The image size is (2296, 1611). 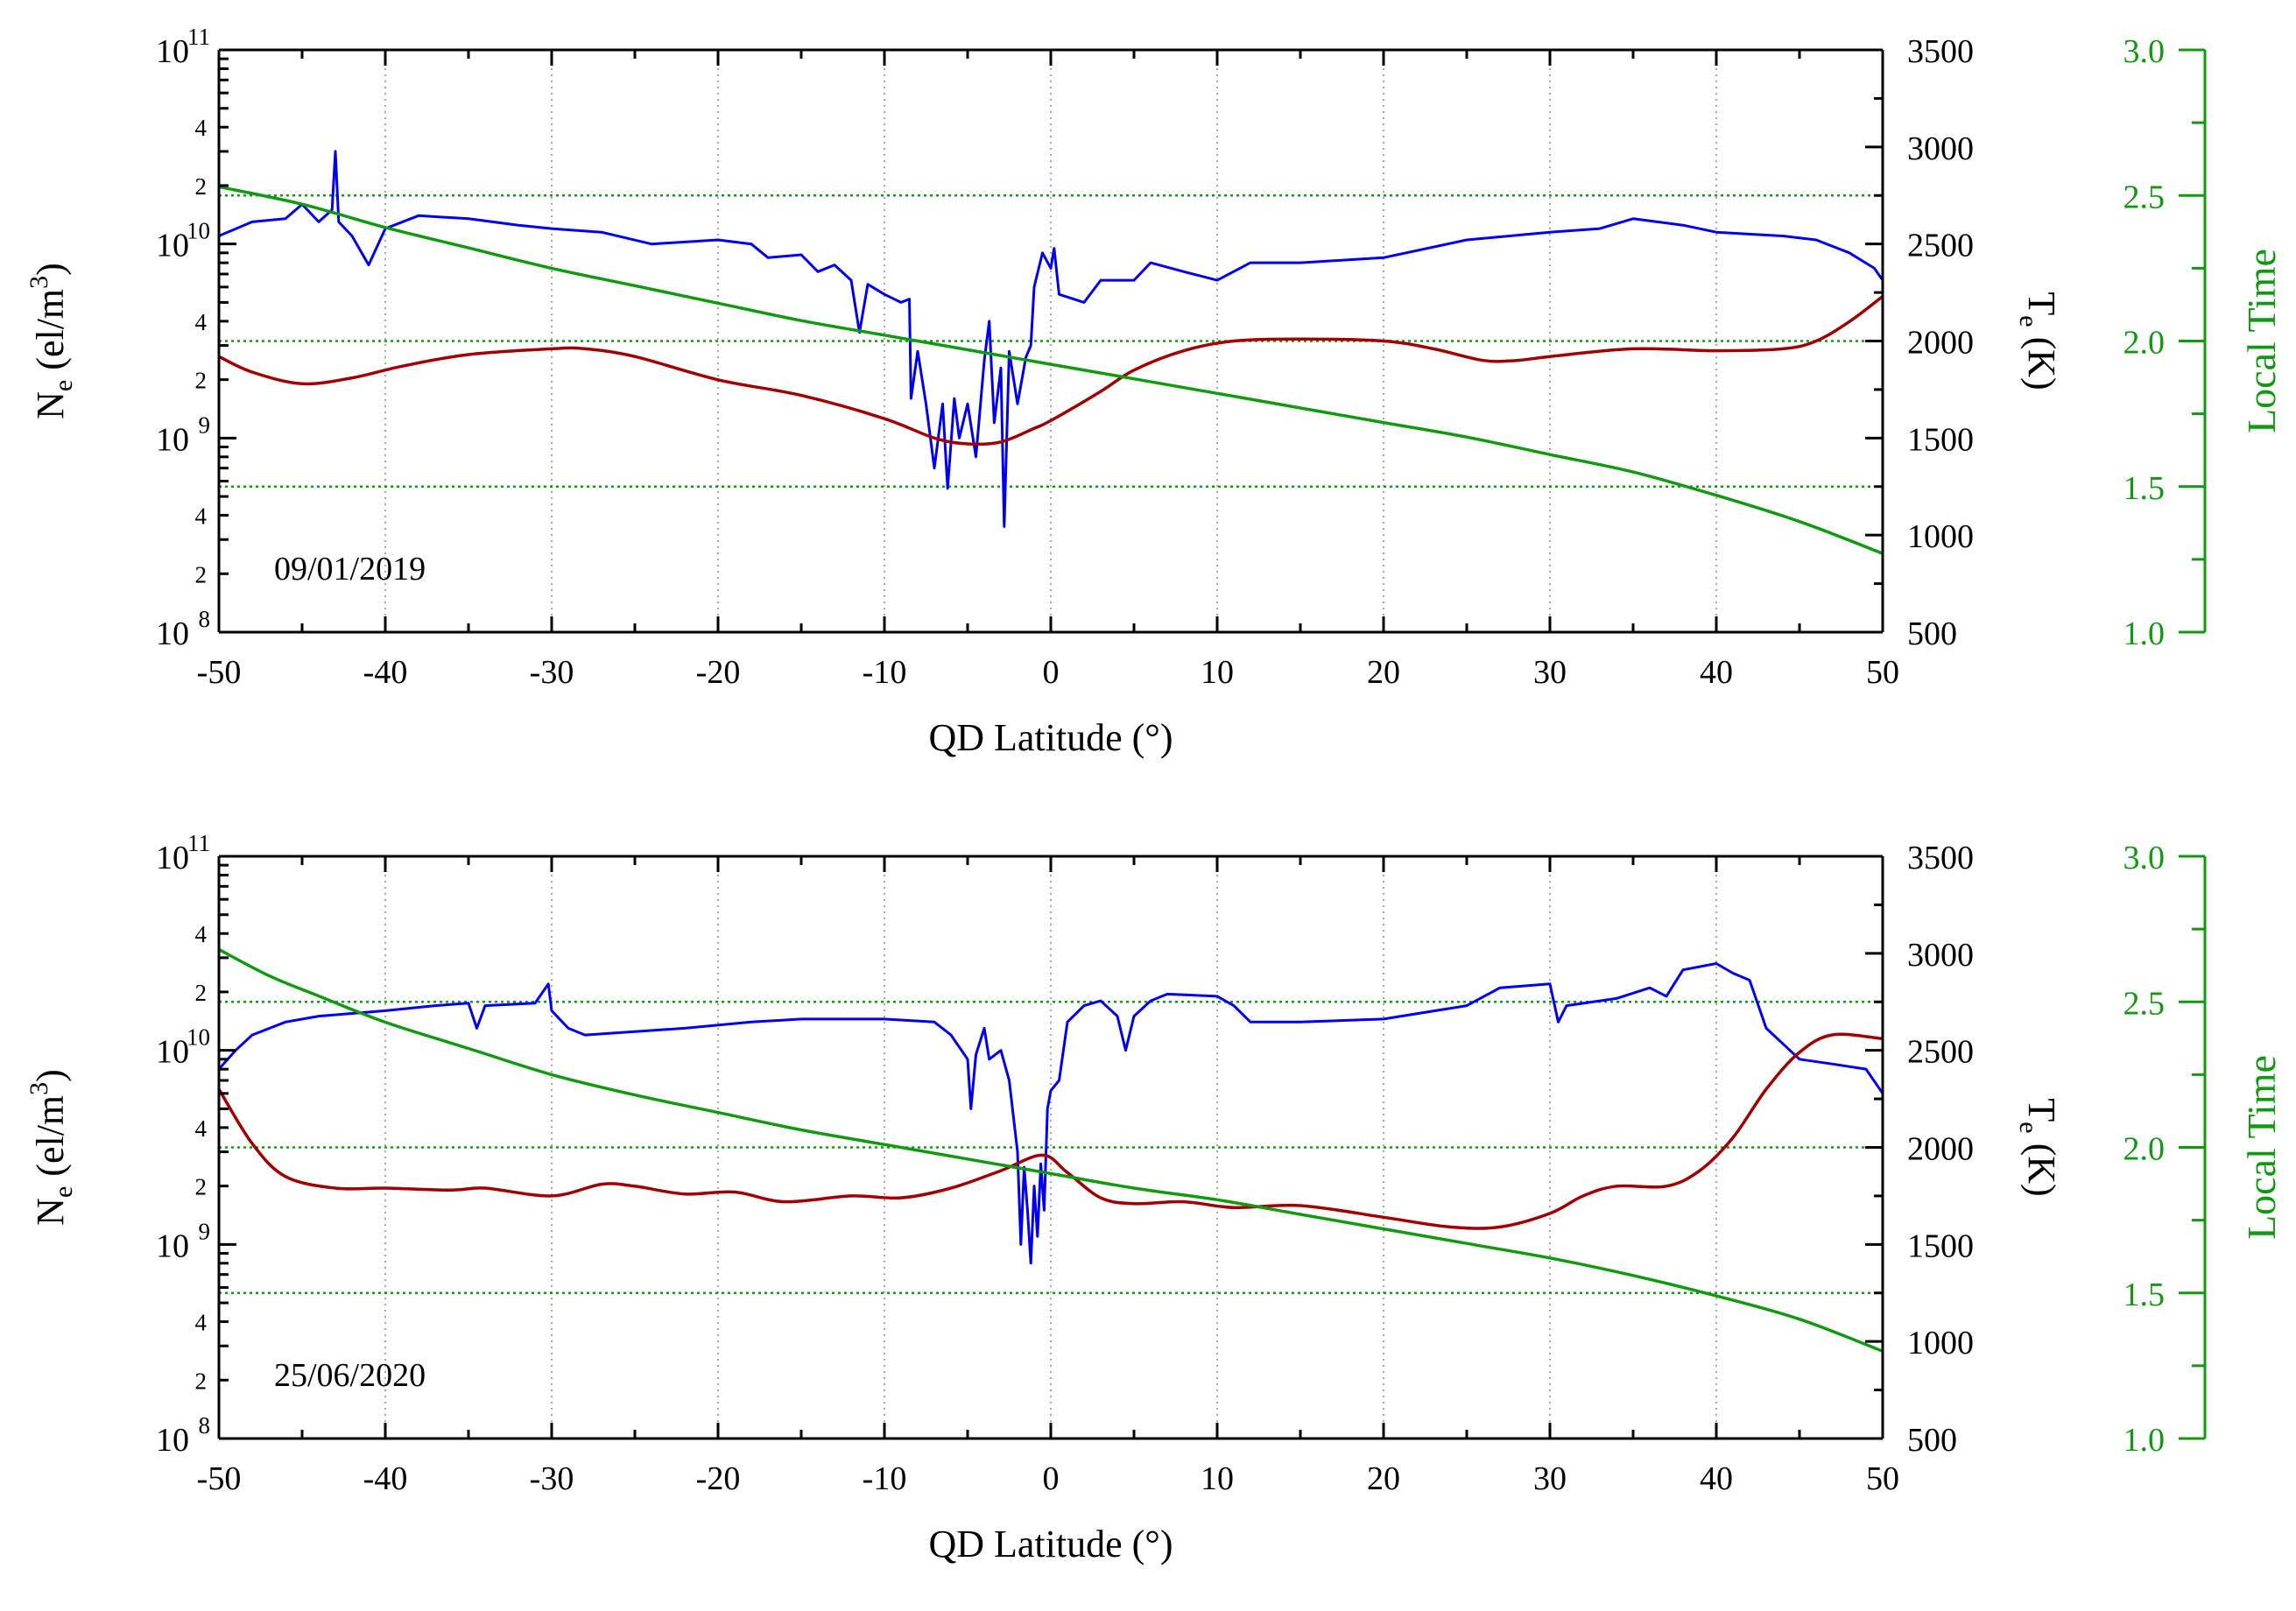 What do you see at coordinates (2144, 343) in the screenshot?
I see `lt-tick-label: 2.0` at bounding box center [2144, 343].